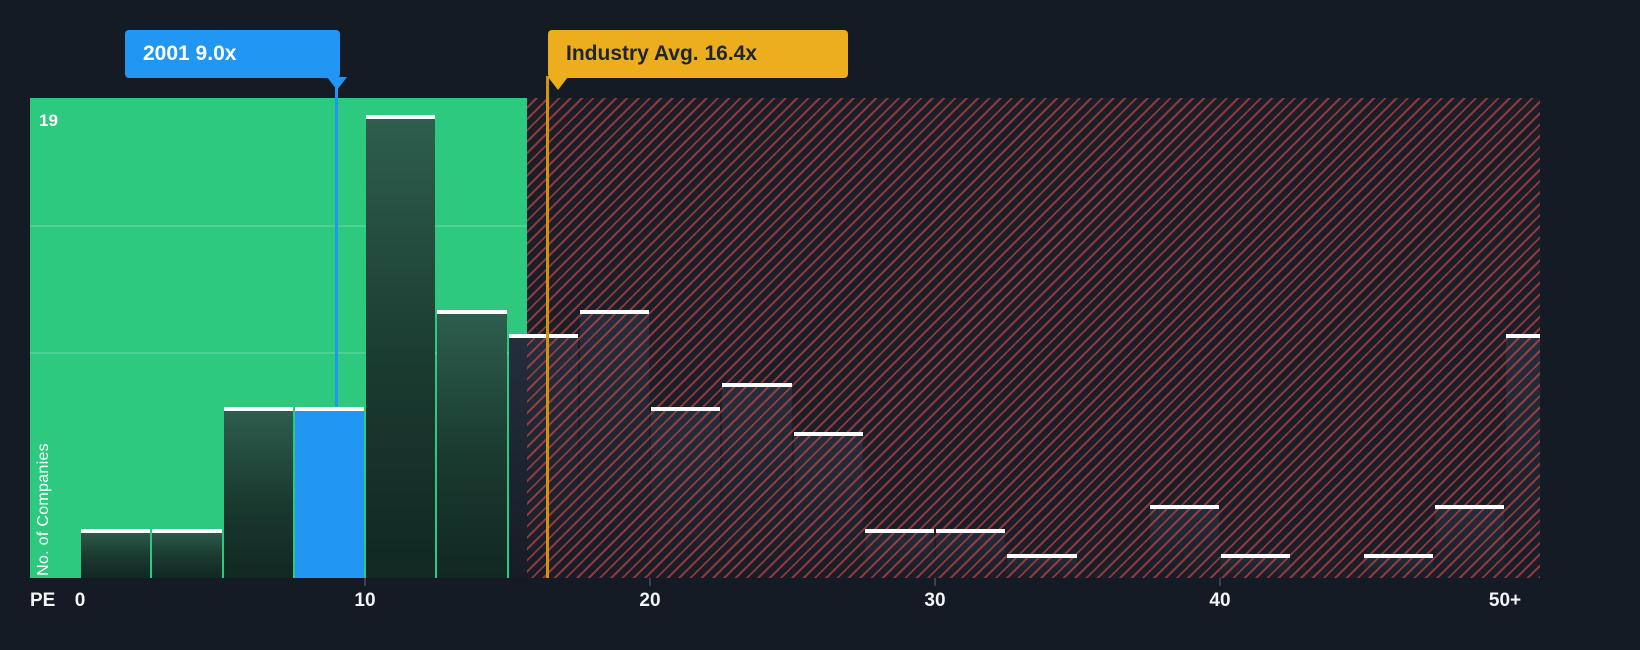 The image size is (1640, 650). What do you see at coordinates (662, 53) in the screenshot?
I see `industry-avg-label: Industry Avg. 16.4x` at bounding box center [662, 53].